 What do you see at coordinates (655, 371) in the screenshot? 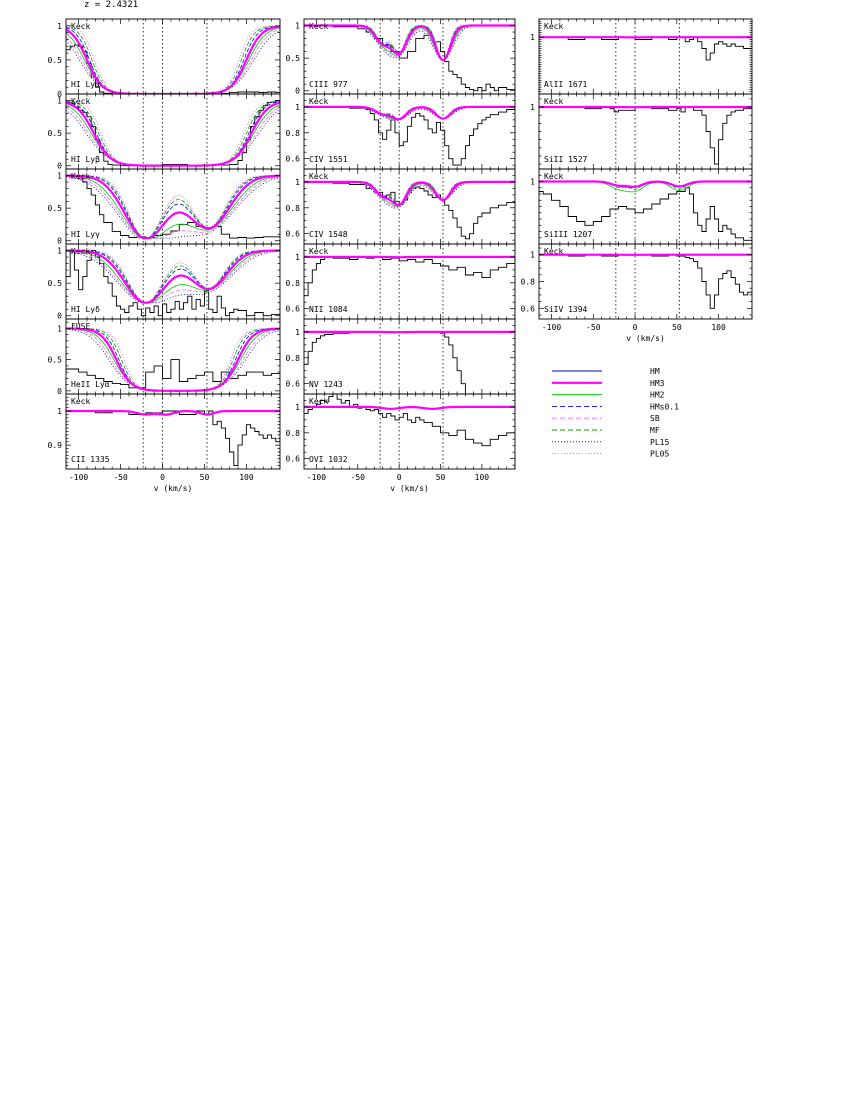
I see `legend-label-hm: HM` at bounding box center [655, 371].